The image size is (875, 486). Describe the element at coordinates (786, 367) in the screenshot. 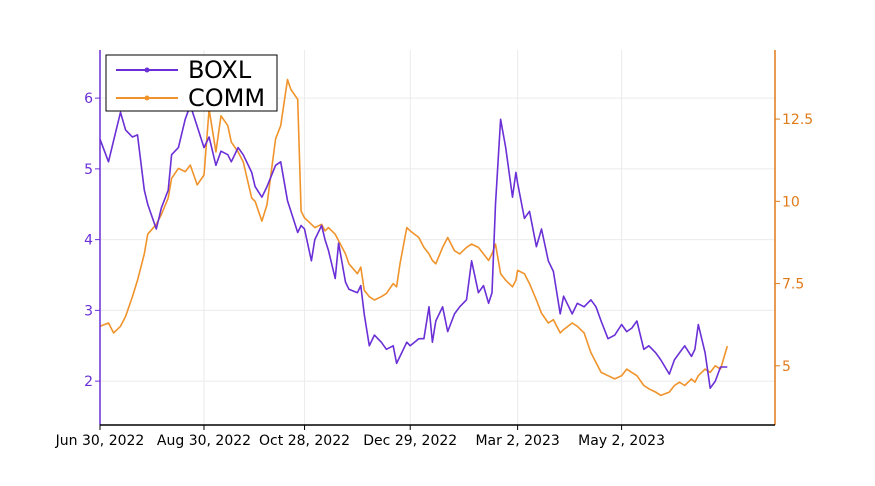

I see `right-y-tick-label: 5` at that location.